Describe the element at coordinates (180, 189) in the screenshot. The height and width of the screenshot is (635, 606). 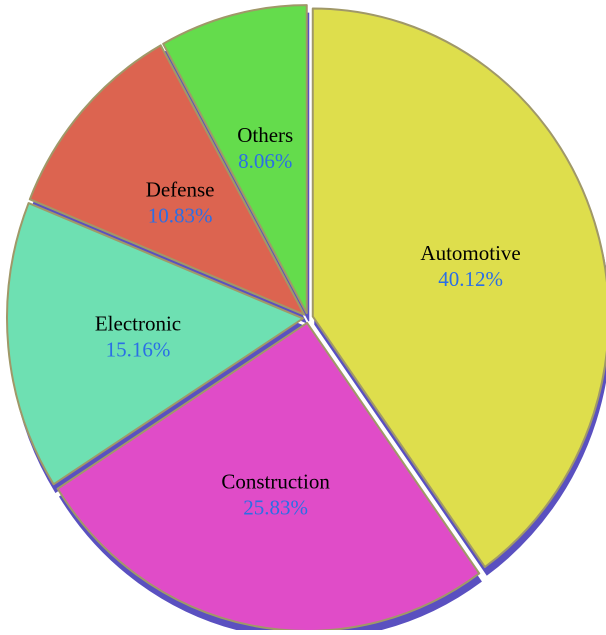
I see `pie-label-defense: Defense` at that location.